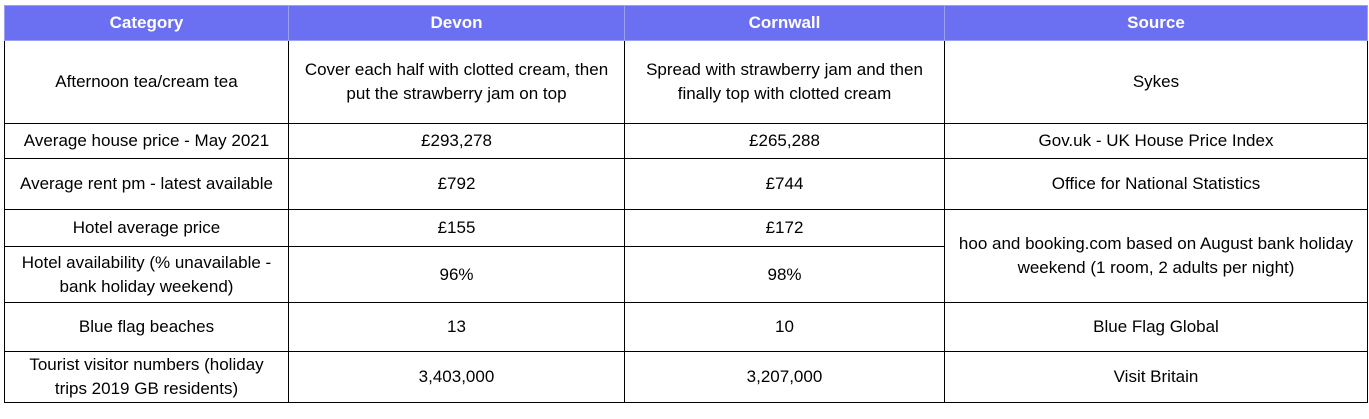 The image size is (1369, 419). Describe the element at coordinates (456, 327) in the screenshot. I see `devon-cell: 13` at that location.